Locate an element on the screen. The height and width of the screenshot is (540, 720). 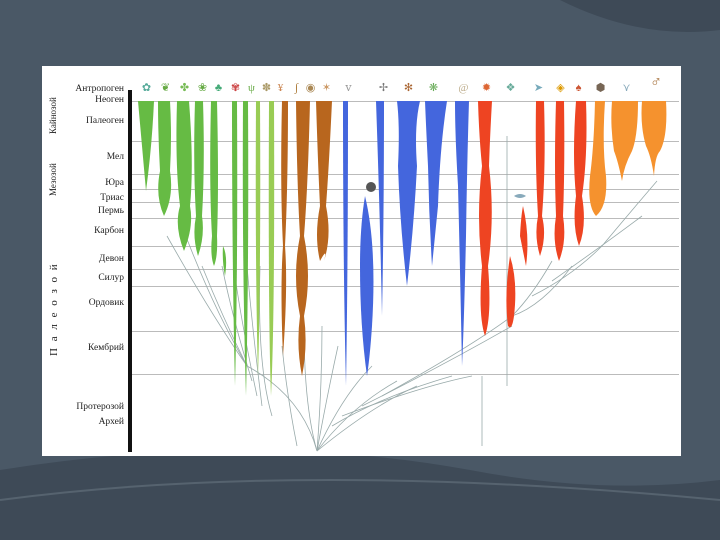
plant-lineages is located at coordinates (193, 248).